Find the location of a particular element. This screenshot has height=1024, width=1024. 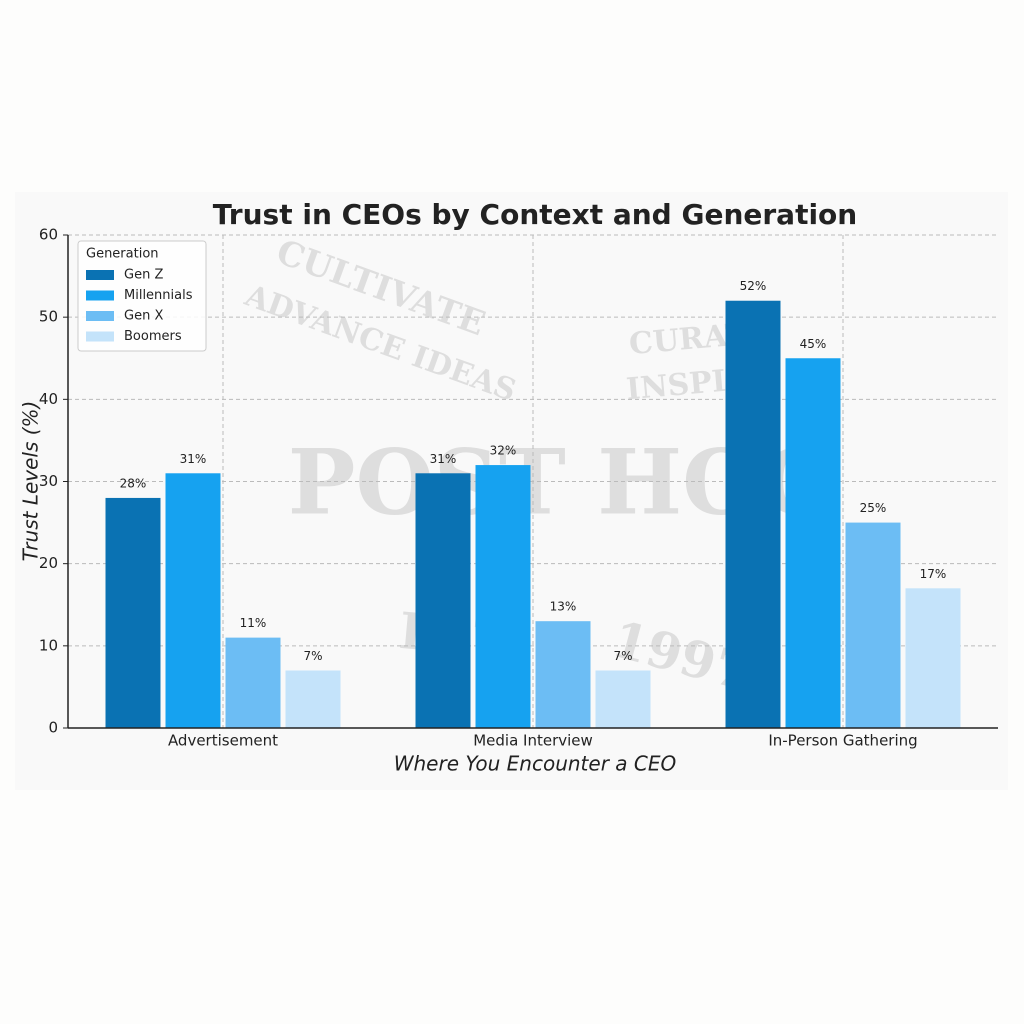

x-tick-label: In-Person Gathering is located at coordinates (842, 741).